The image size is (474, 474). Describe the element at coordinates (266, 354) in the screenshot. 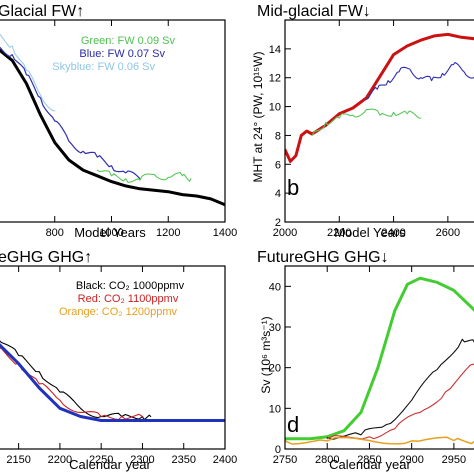

I see `y-axis-label: Sv (10⁶ m³s⁻¹)` at that location.